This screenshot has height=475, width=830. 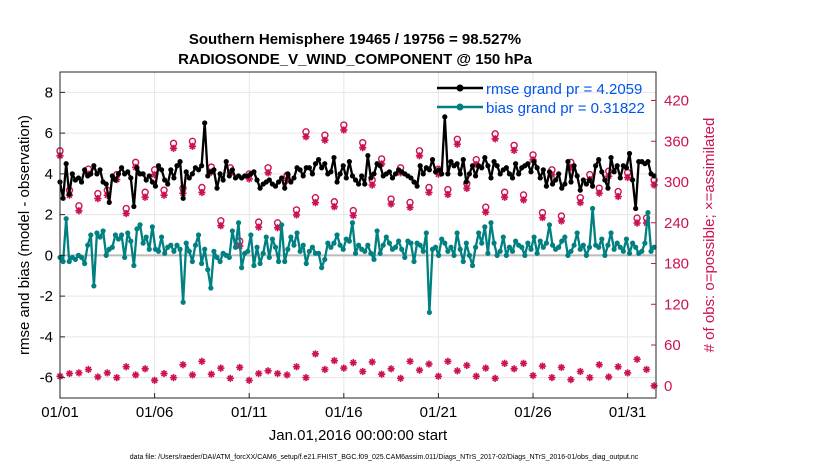 What do you see at coordinates (46, 378) in the screenshot?
I see `y-left-tick-label: -6` at bounding box center [46, 378].